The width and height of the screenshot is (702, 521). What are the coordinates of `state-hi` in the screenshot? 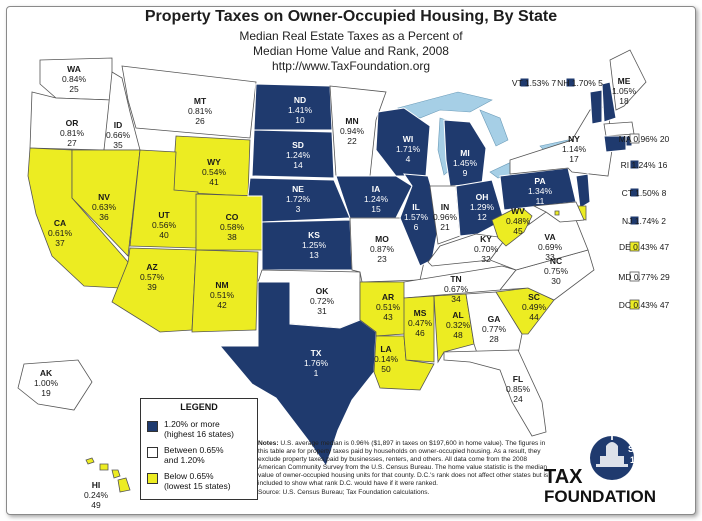 It's located at (108, 475).